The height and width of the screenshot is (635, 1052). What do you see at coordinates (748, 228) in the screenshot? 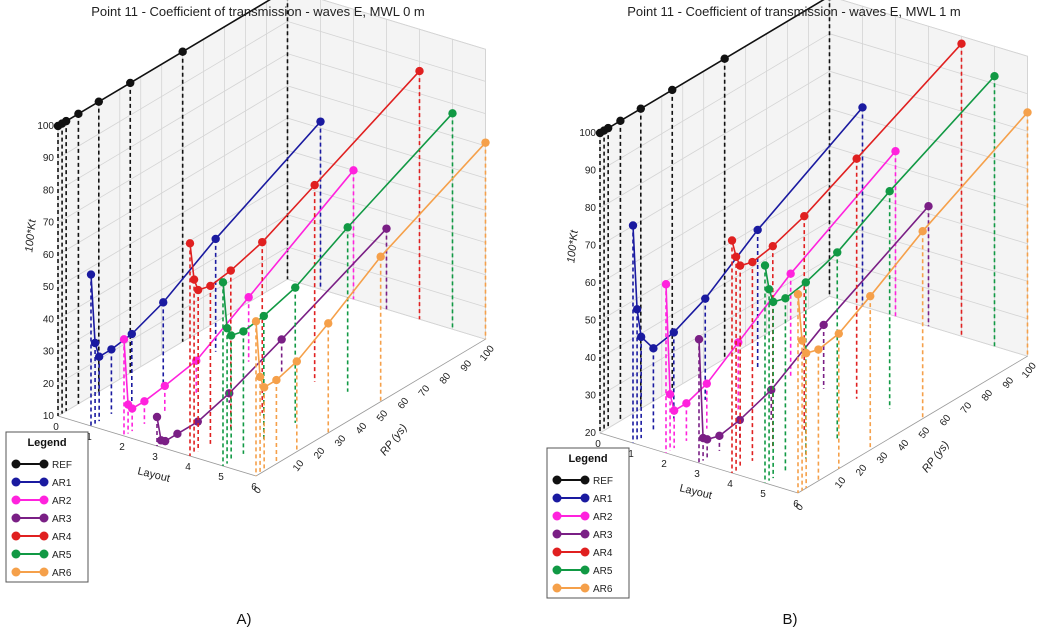
I see `series-line` at bounding box center [748, 228].